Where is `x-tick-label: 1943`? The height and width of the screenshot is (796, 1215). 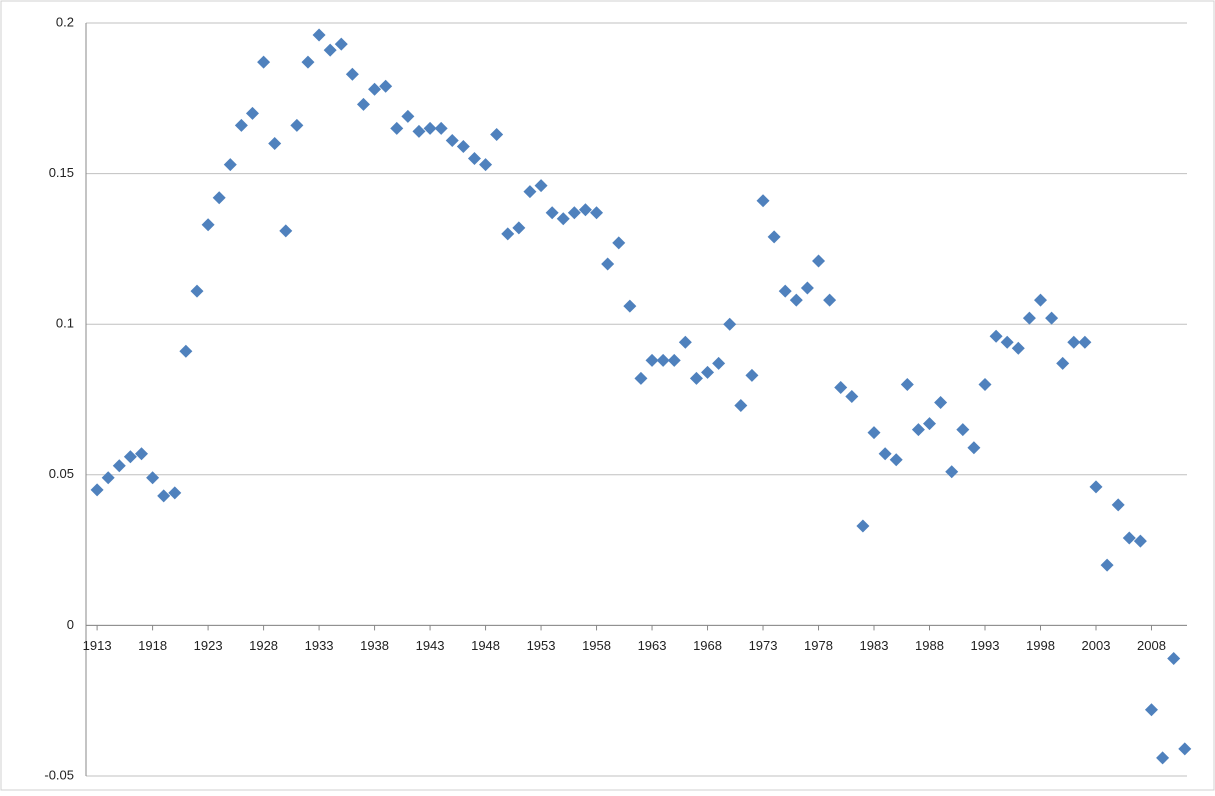
x-tick-label: 1943 is located at coordinates (430, 645).